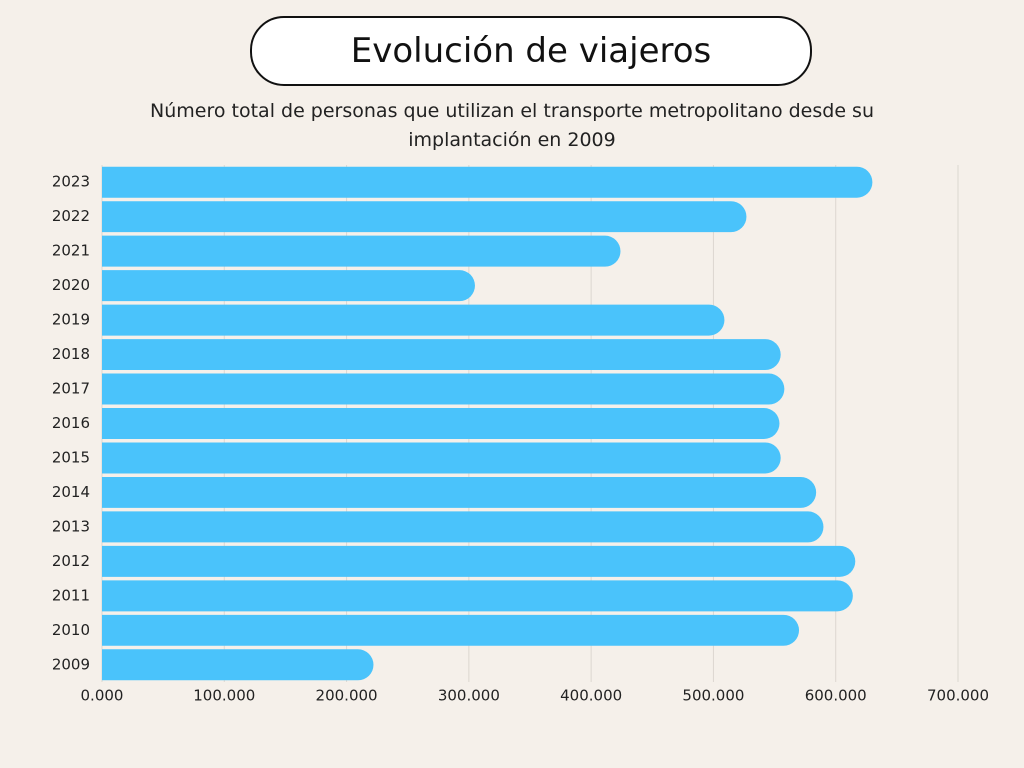  What do you see at coordinates (71, 285) in the screenshot?
I see `y-tick-label: 2020` at bounding box center [71, 285].